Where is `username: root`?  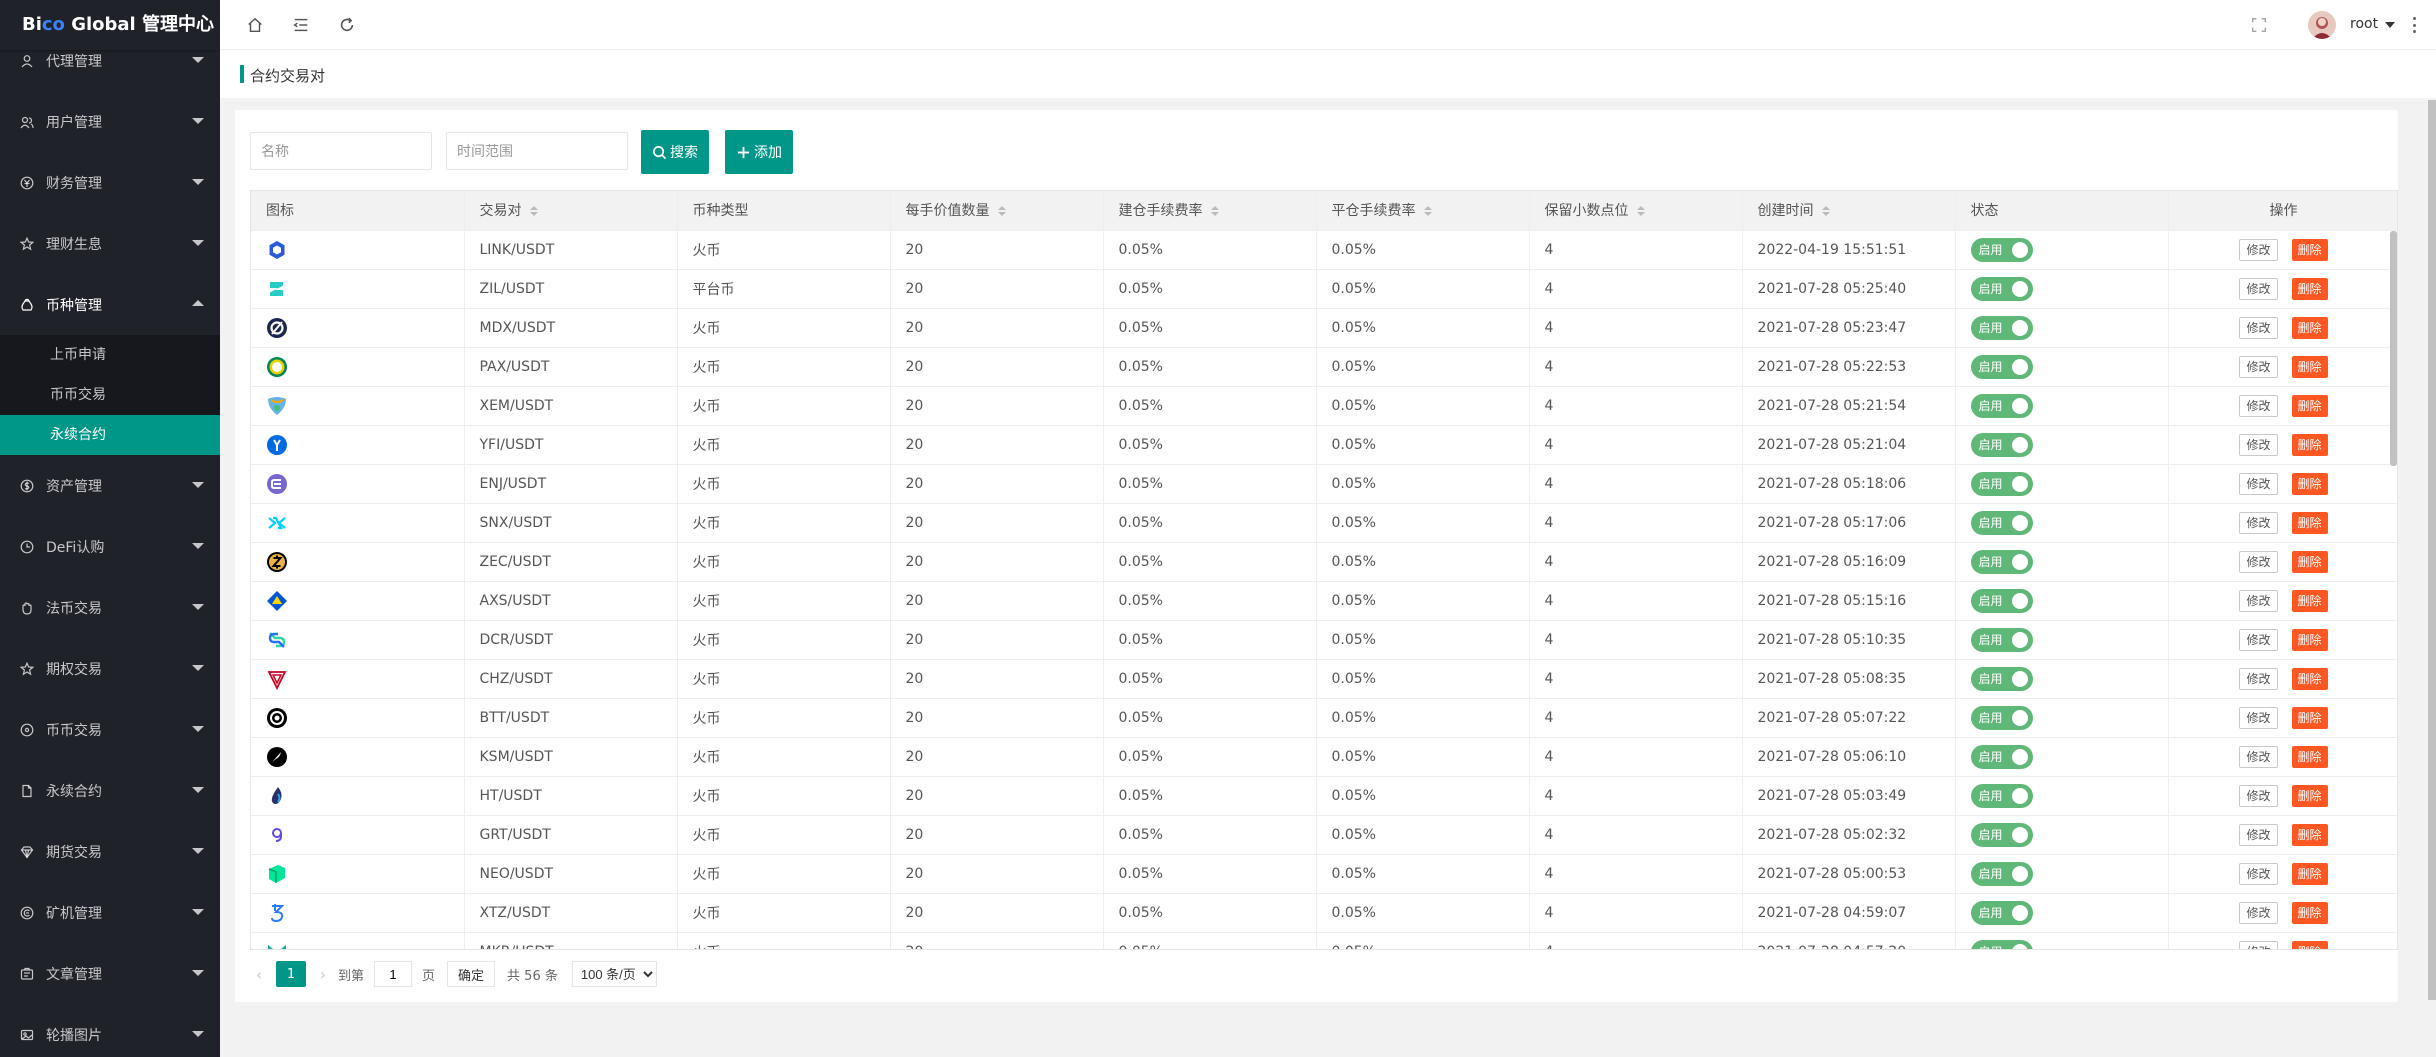 username: root is located at coordinates (2364, 24).